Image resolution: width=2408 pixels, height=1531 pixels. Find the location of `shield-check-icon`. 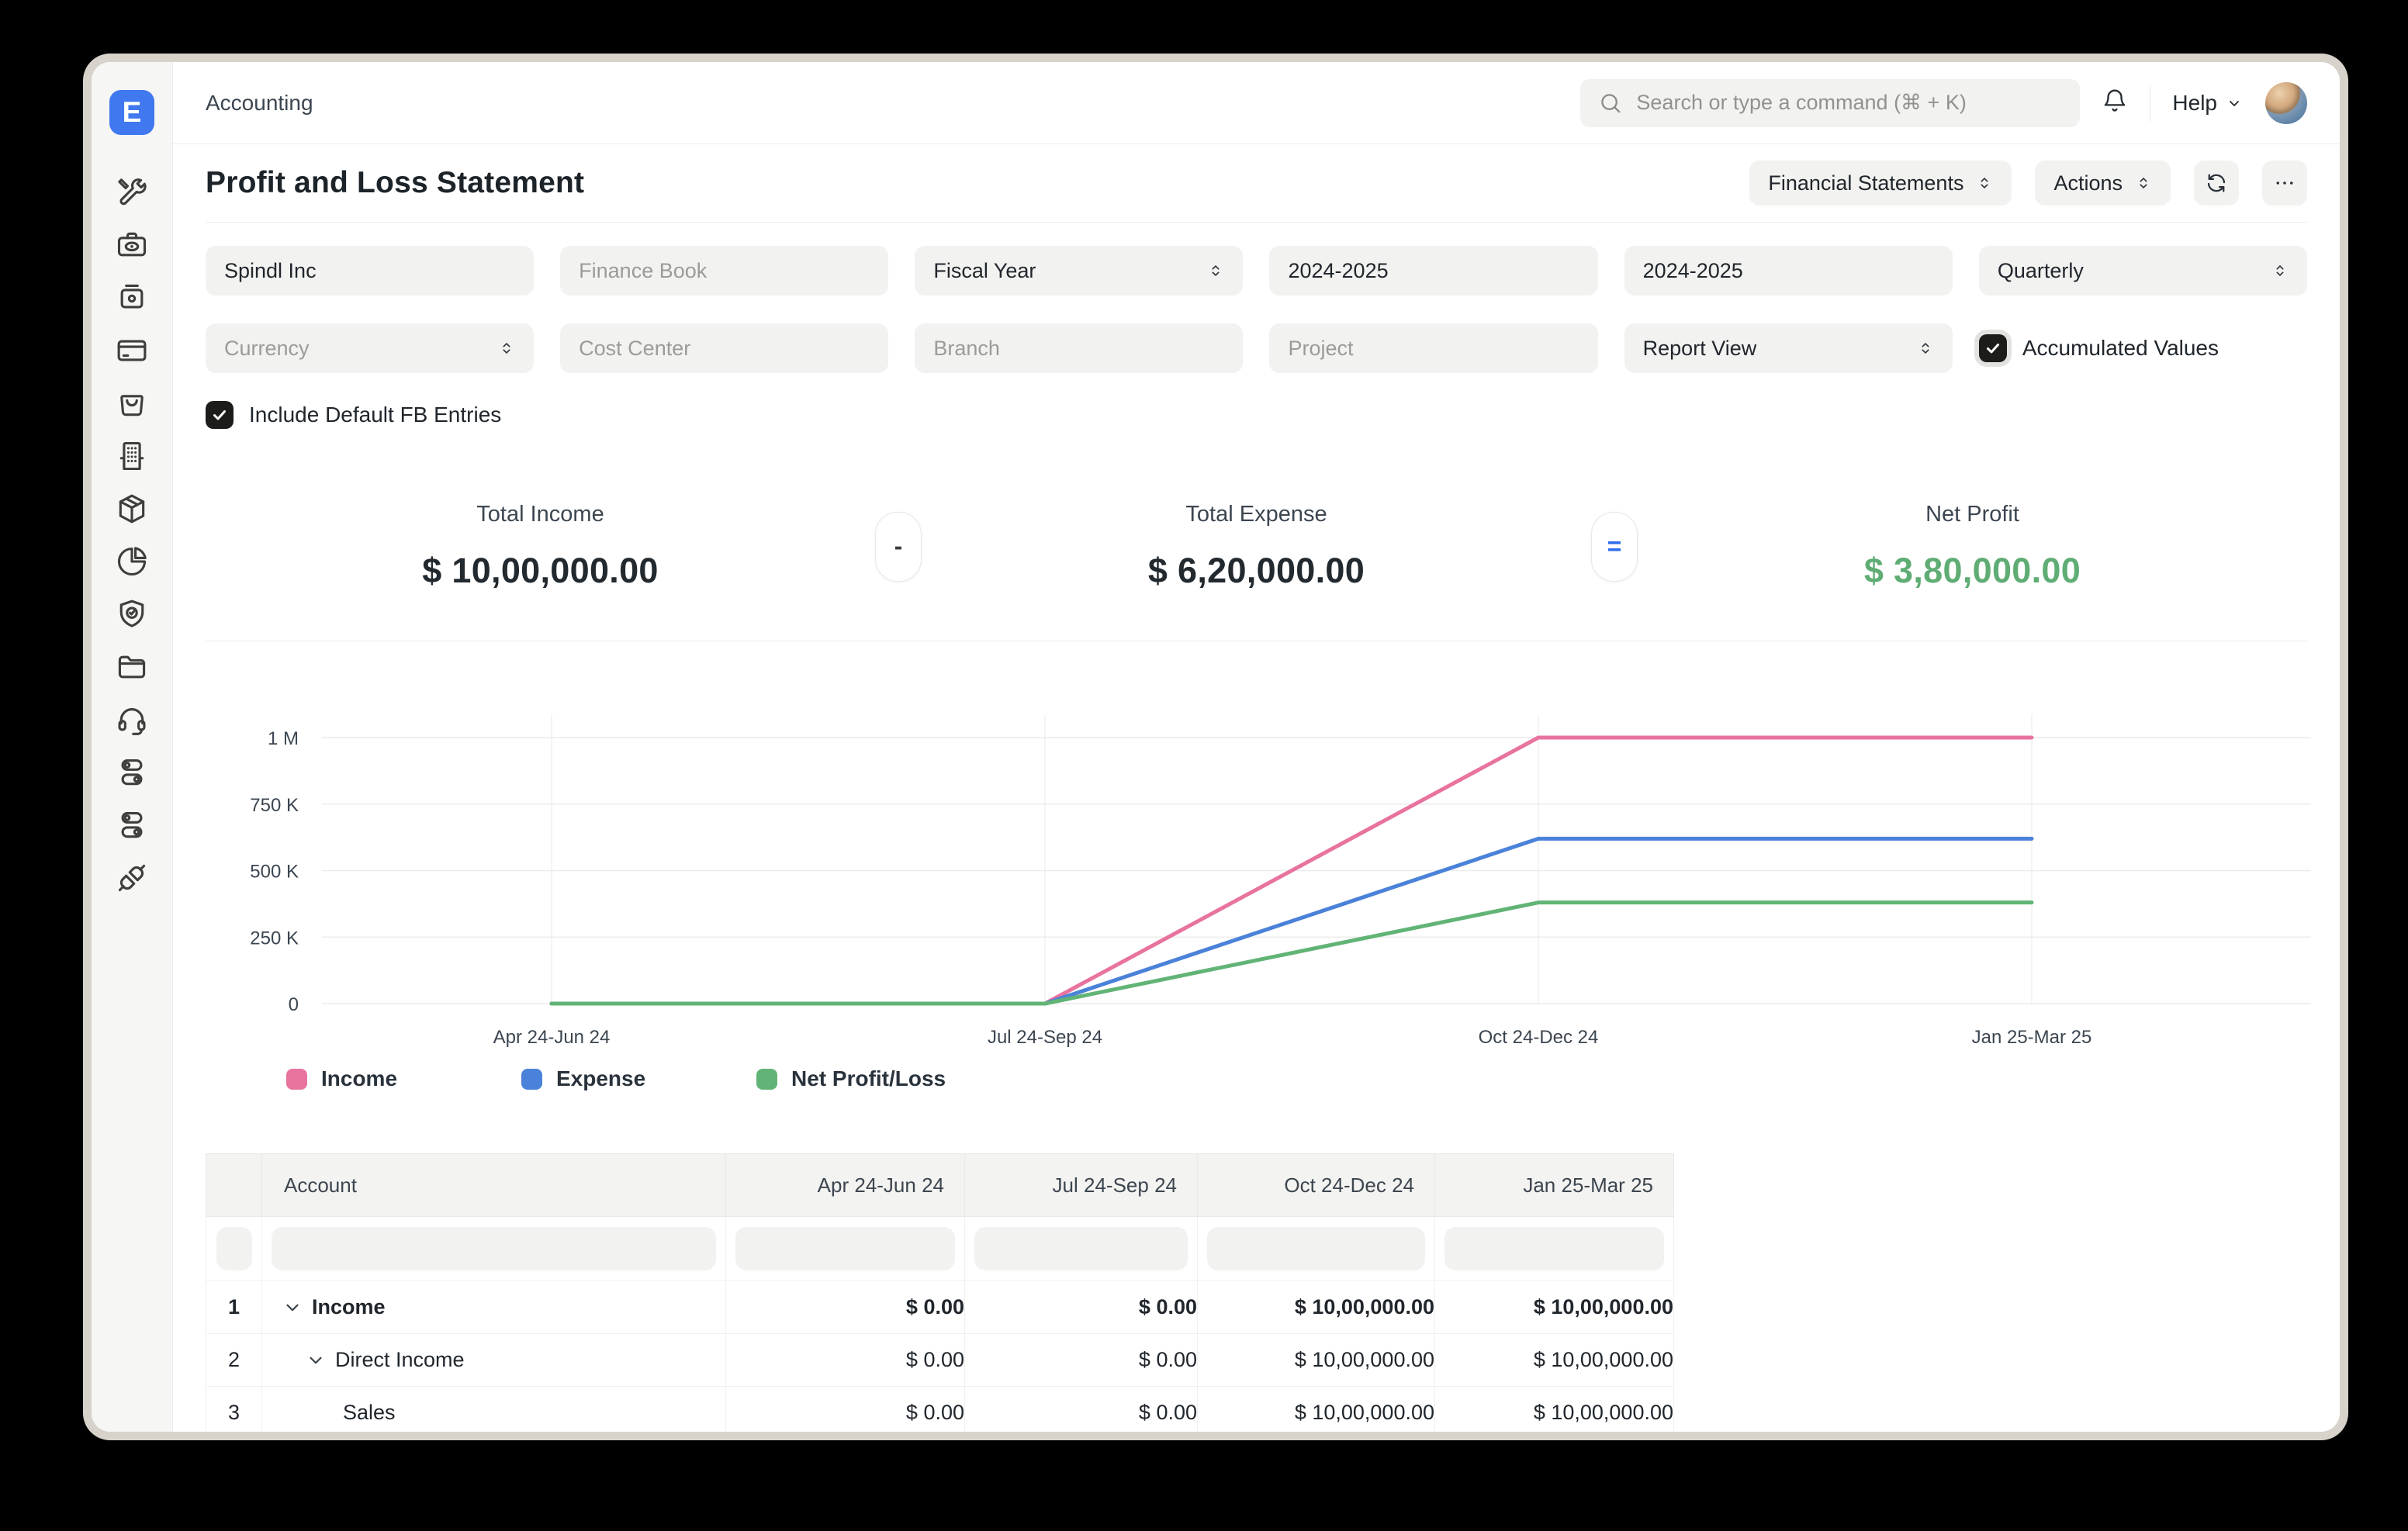

shield-check-icon is located at coordinates (131, 613).